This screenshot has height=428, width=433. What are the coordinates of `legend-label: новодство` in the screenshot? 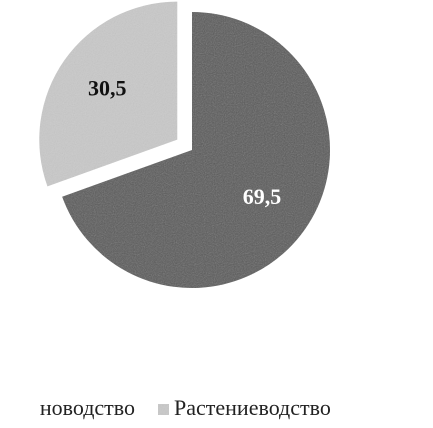 It's located at (87, 407).